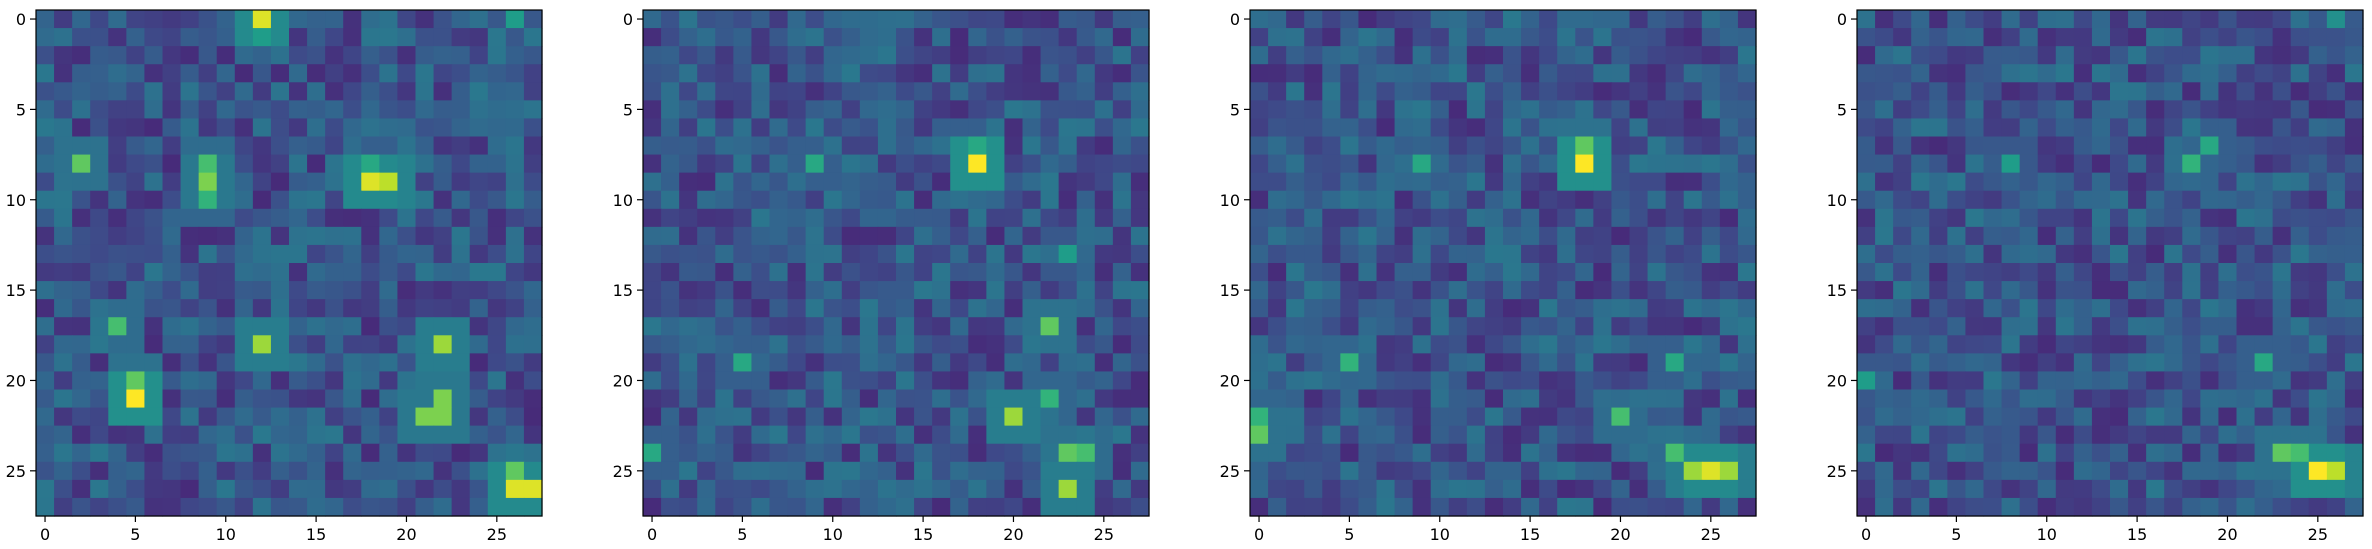 The height and width of the screenshot is (549, 2372). Describe the element at coordinates (1530, 534) in the screenshot. I see `x-tick-label: 15` at that location.